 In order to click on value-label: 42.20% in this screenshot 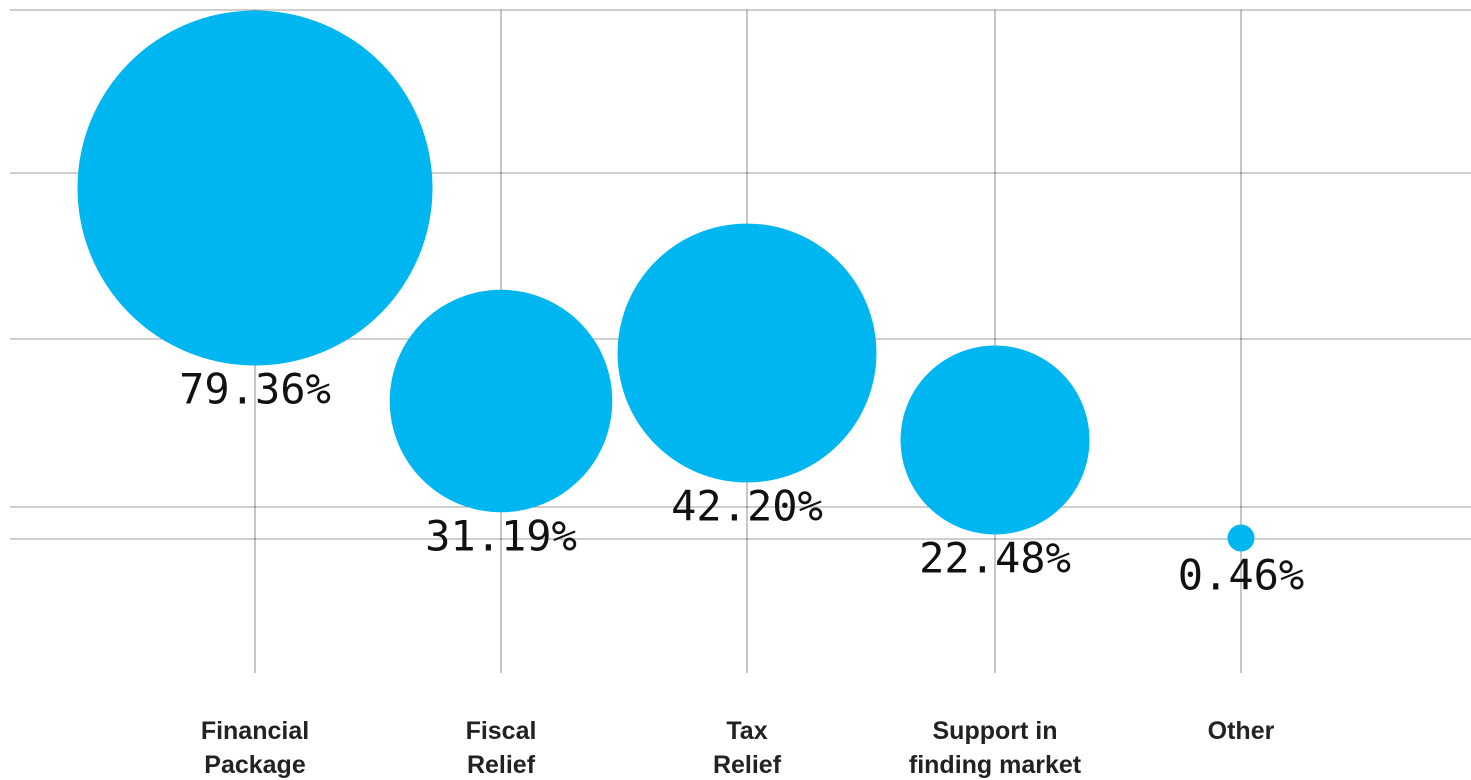, I will do `click(747, 505)`.